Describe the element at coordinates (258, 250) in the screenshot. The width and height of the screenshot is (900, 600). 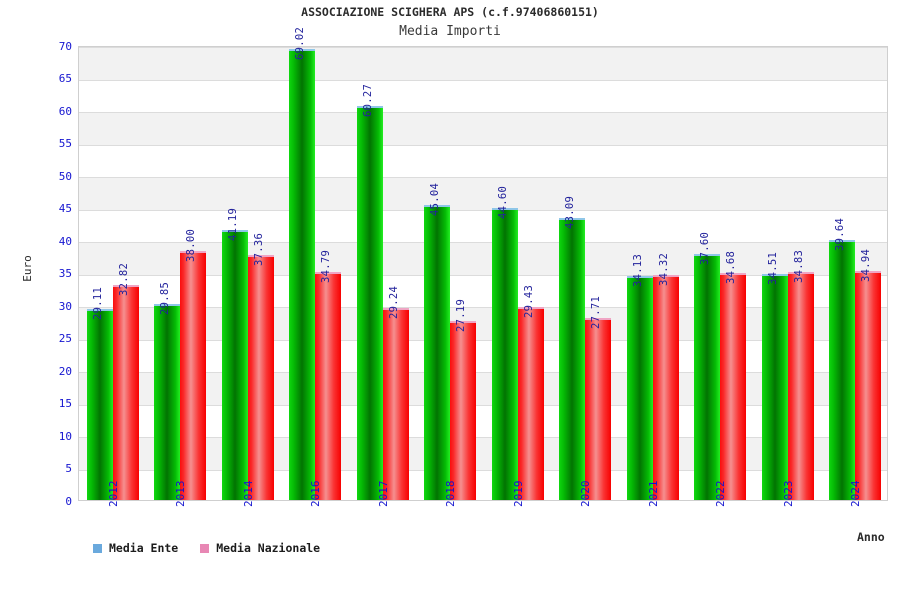
I see `bar-value-label: 37.36` at that location.